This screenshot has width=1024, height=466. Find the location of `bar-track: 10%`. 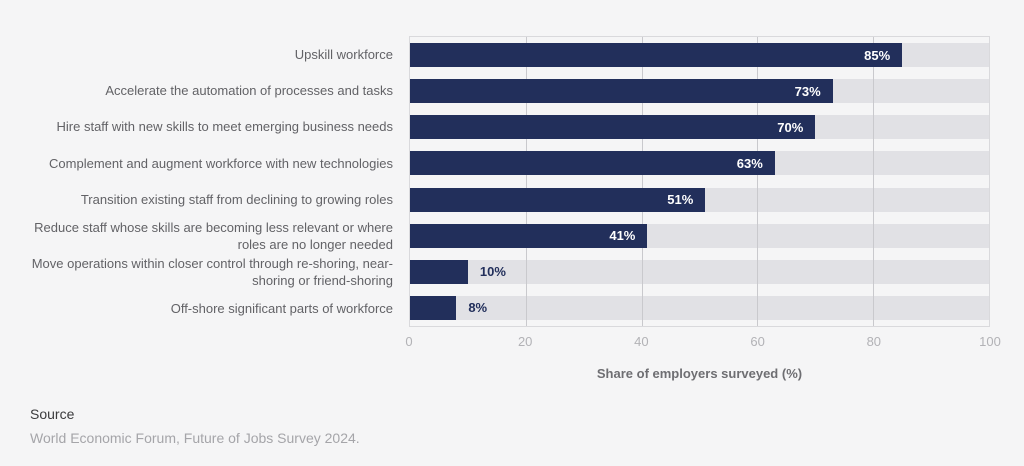

bar-track: 10% is located at coordinates (699, 271).